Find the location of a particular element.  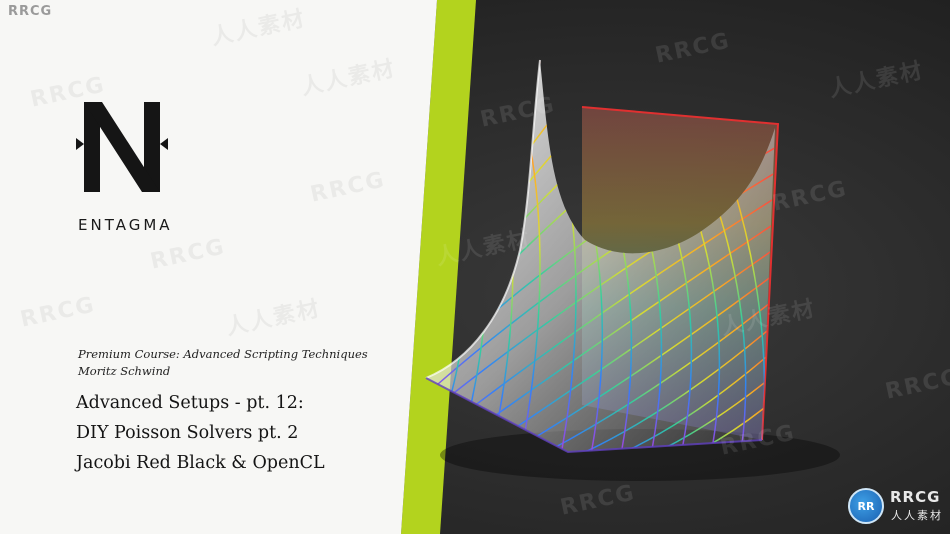

brand-name: ENTAGMA is located at coordinates (125, 225).